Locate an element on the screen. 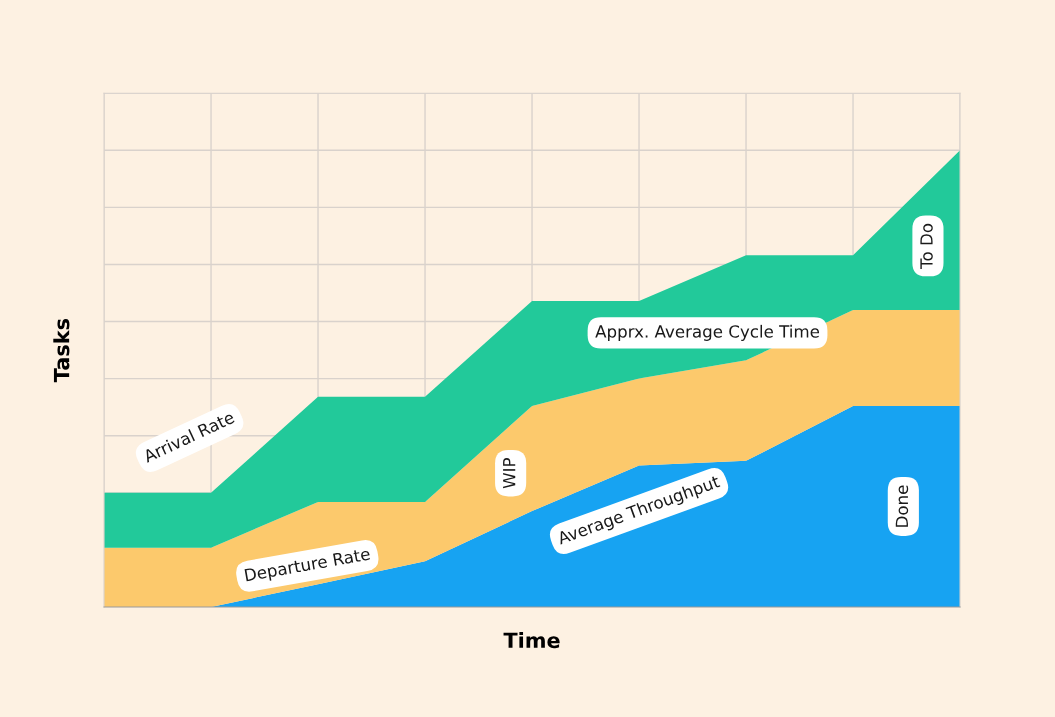  series-label: Done is located at coordinates (902, 506).